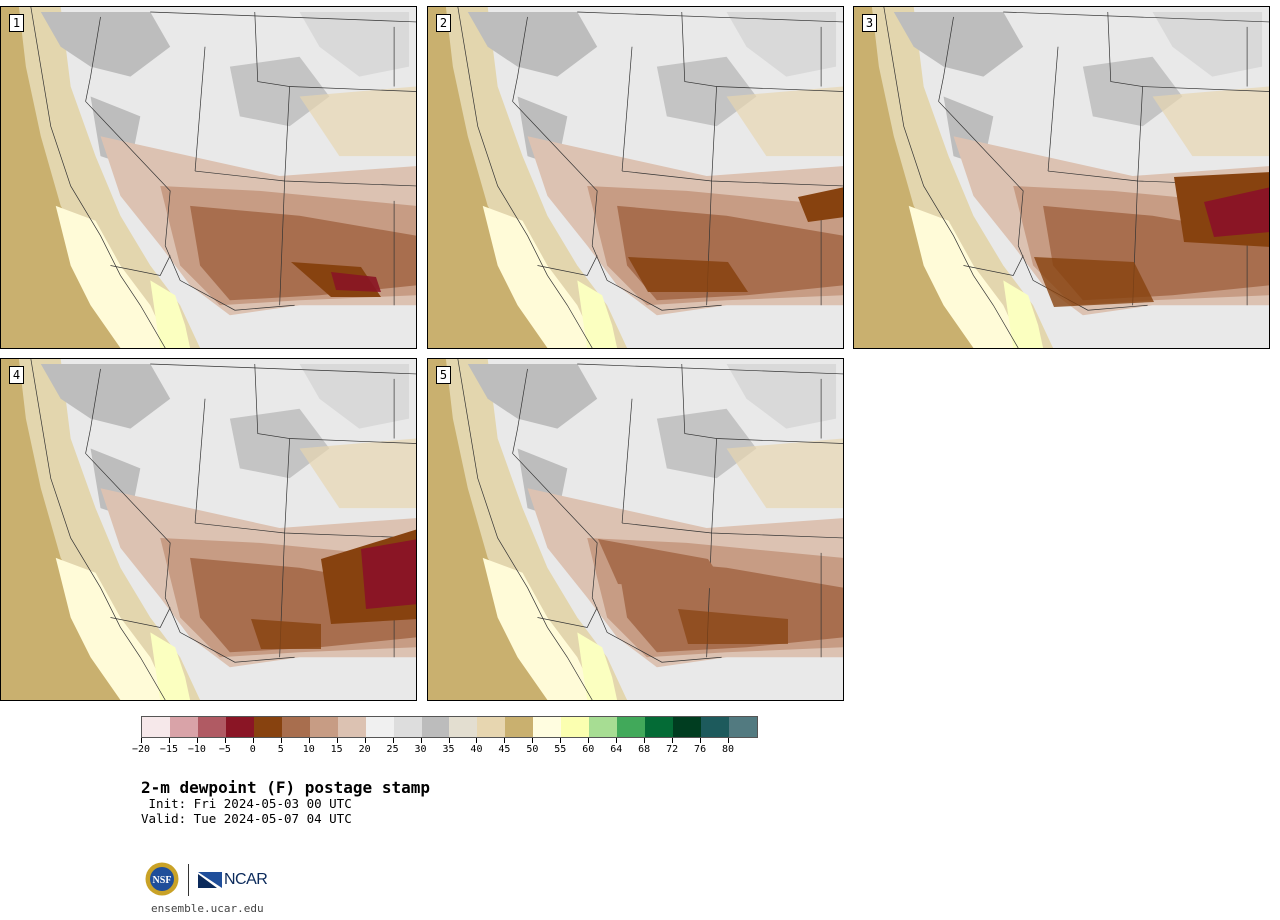 The image size is (1280, 920). I want to click on colorbar-tick-label: 45, so click(504, 749).